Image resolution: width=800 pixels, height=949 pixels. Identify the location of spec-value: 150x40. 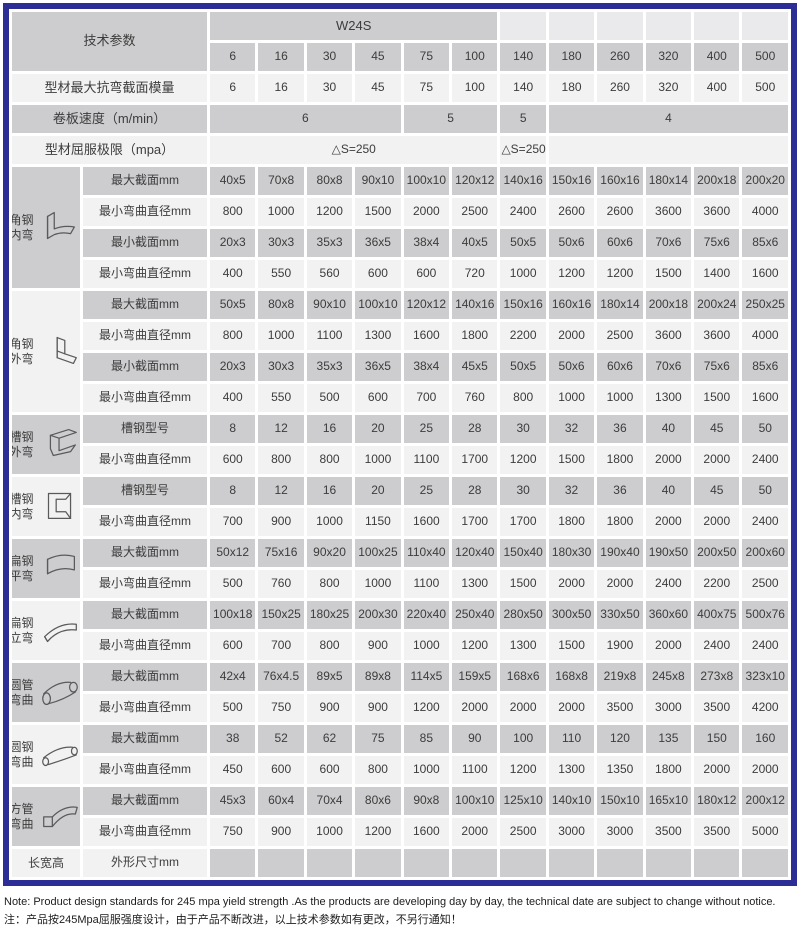
(523, 553).